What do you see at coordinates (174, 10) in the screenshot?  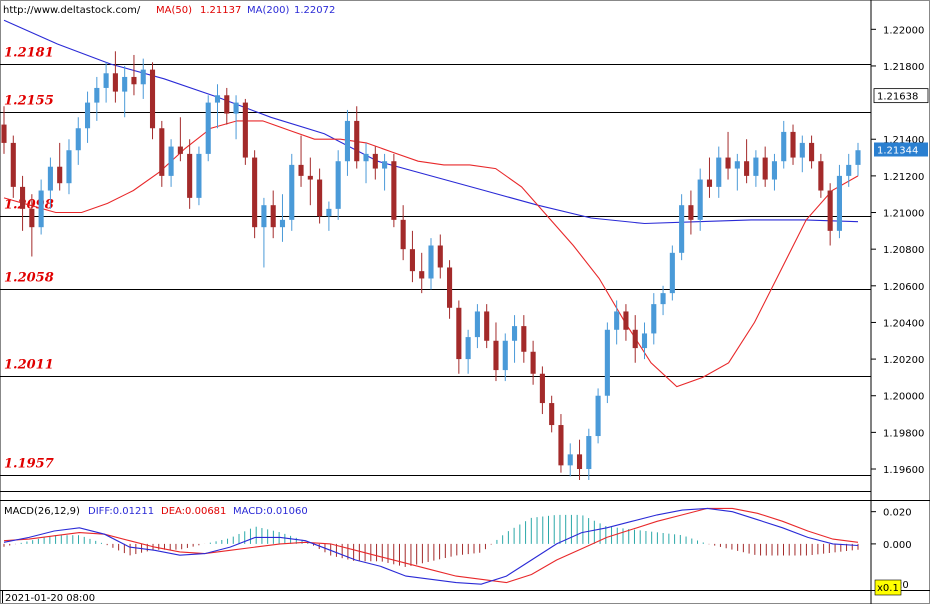 I see `ma50-label: MA(50)` at bounding box center [174, 10].